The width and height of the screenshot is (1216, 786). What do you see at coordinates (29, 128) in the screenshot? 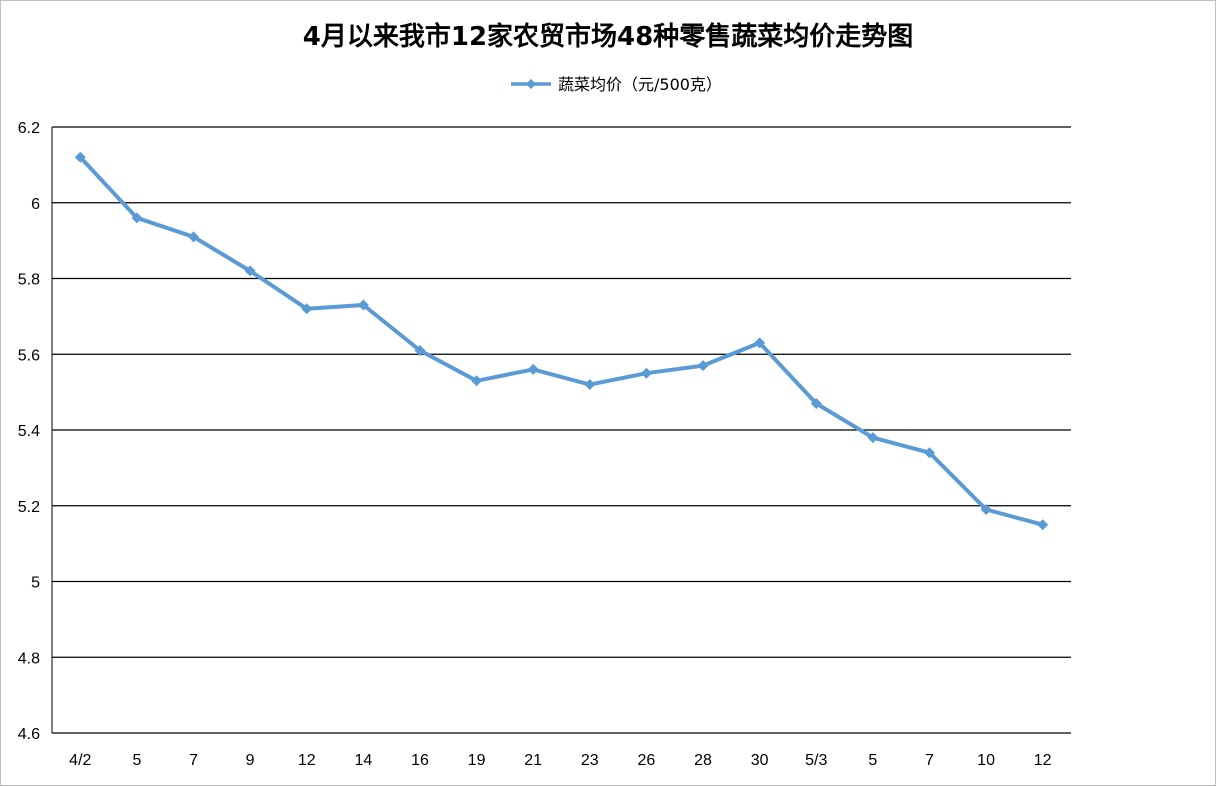
I see `y-tick-label: 6.2` at bounding box center [29, 128].